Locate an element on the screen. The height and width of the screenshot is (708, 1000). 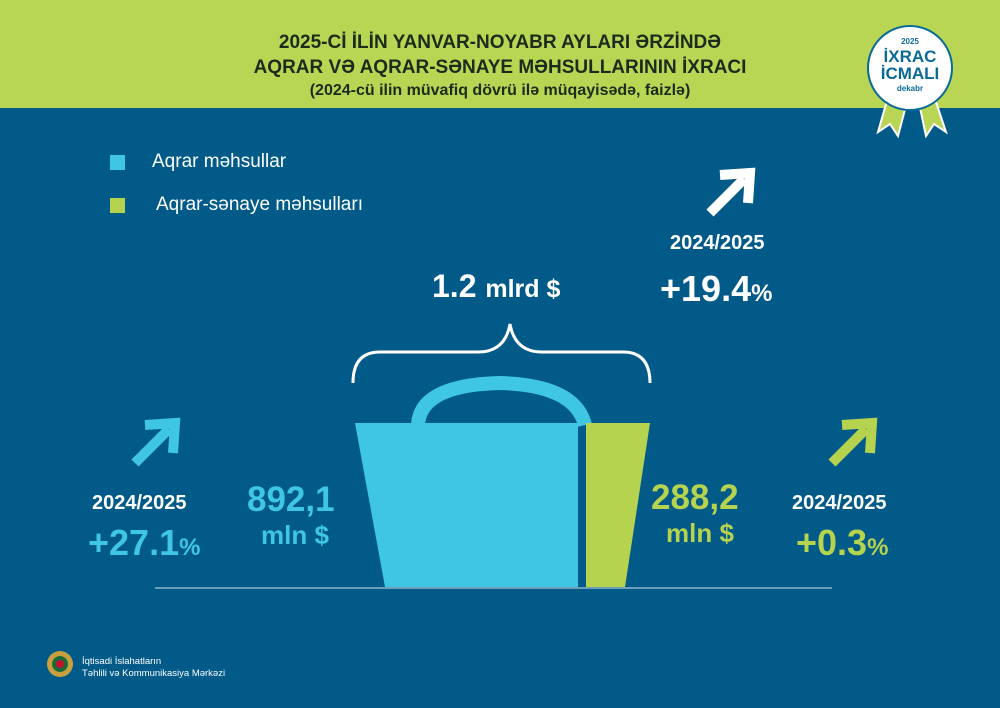
badge-month: dekabr is located at coordinates (910, 88).